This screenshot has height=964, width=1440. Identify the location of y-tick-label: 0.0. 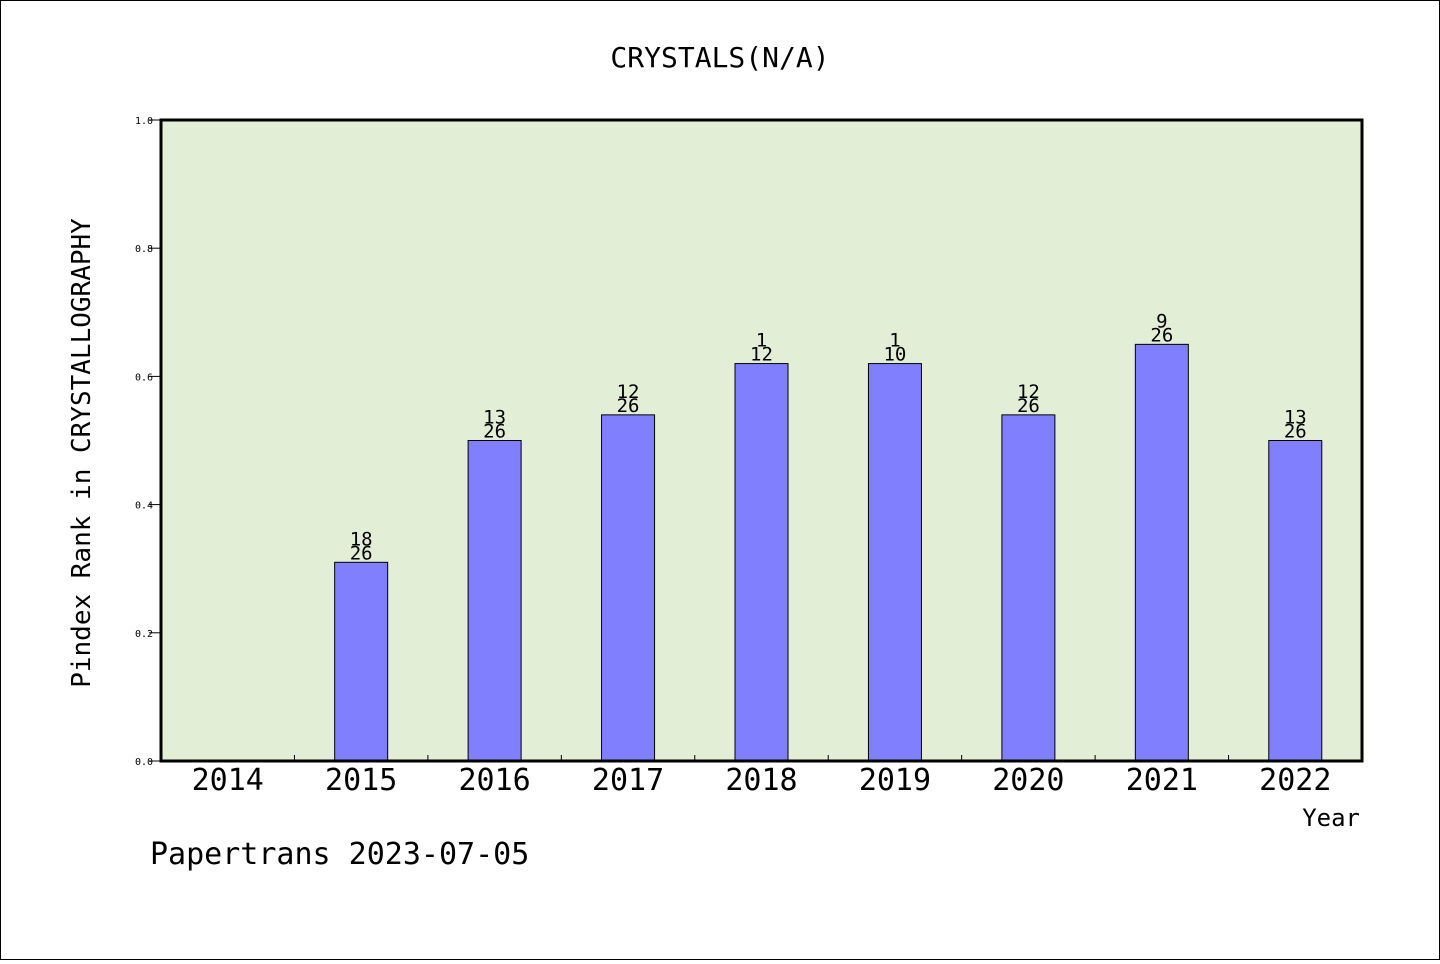
(144, 762).